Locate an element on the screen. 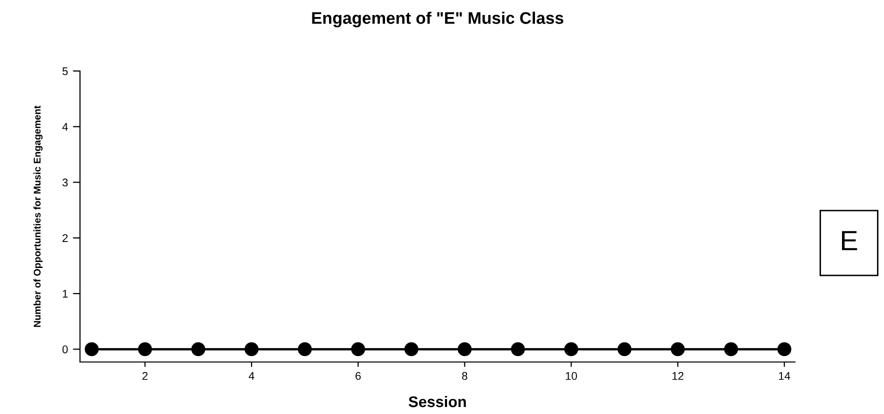  x-tick-label: 6 is located at coordinates (358, 376).